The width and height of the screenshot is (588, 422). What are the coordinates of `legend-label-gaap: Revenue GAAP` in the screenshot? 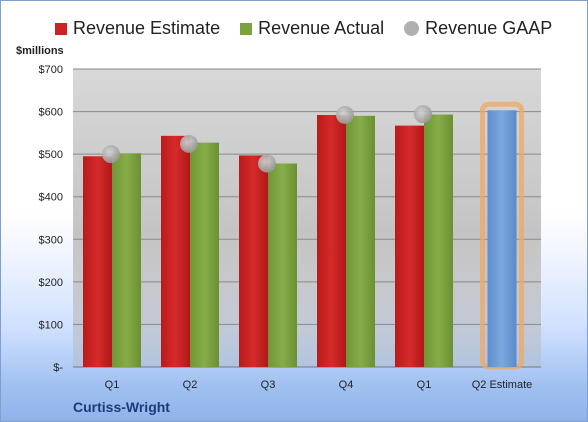 It's located at (489, 28).